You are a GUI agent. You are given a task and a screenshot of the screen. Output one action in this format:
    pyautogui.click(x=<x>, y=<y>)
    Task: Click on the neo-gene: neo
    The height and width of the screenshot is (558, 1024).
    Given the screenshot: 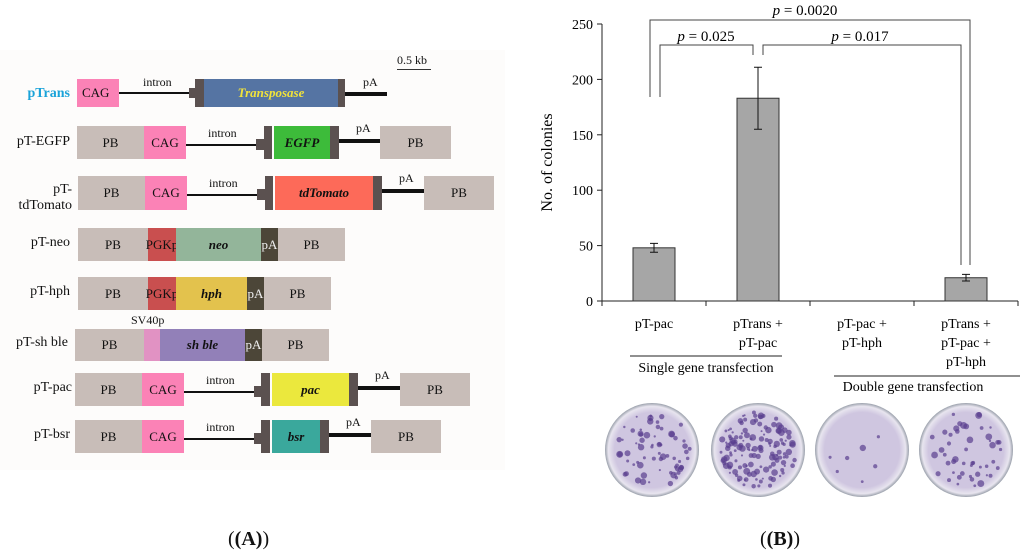 What is the action you would take?
    pyautogui.click(x=218, y=244)
    